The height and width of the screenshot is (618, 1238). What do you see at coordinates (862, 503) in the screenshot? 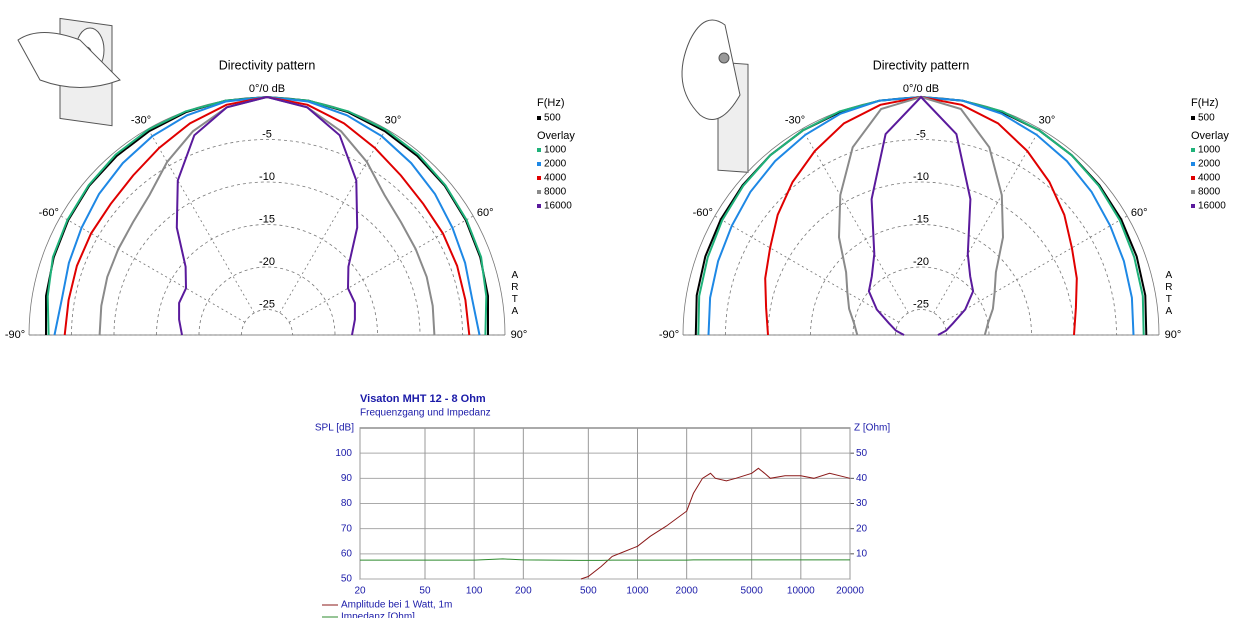
I see `y2-tick-label: 30` at bounding box center [862, 503].